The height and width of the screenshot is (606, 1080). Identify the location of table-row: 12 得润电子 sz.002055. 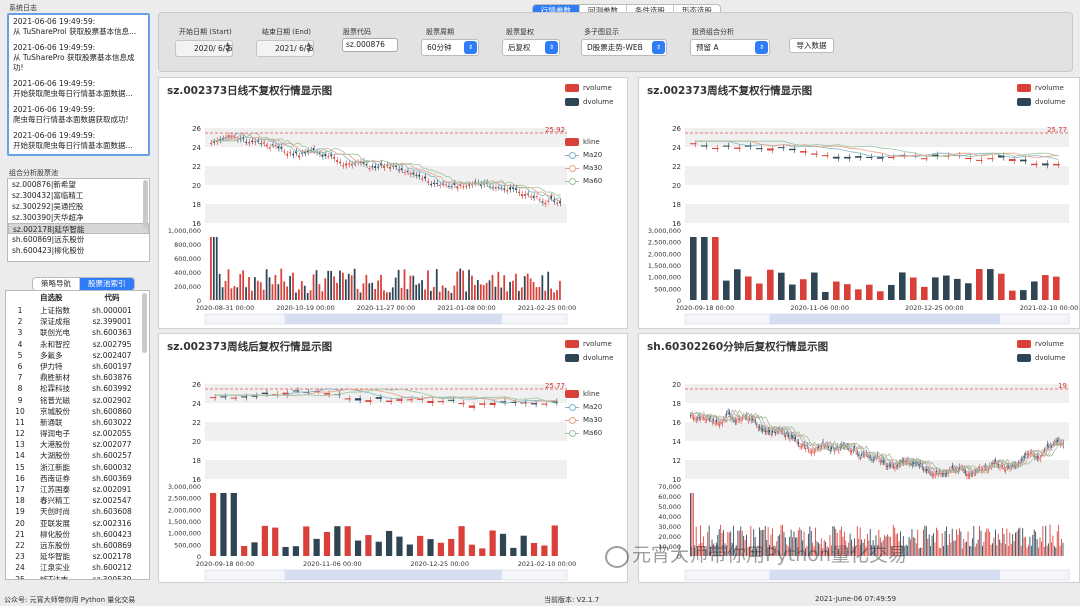
(77, 433).